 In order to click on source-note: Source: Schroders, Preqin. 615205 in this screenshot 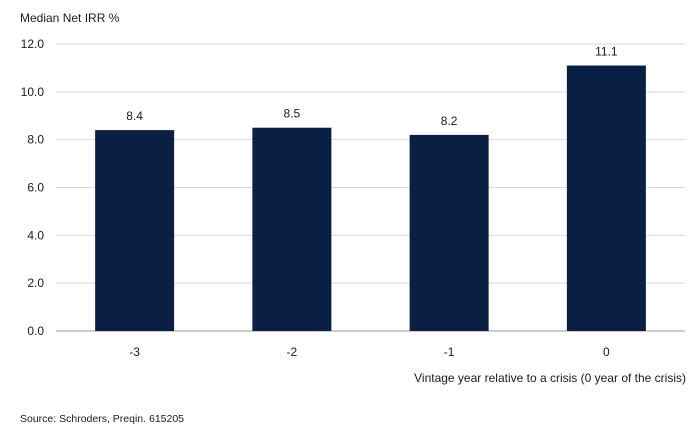, I will do `click(102, 419)`.